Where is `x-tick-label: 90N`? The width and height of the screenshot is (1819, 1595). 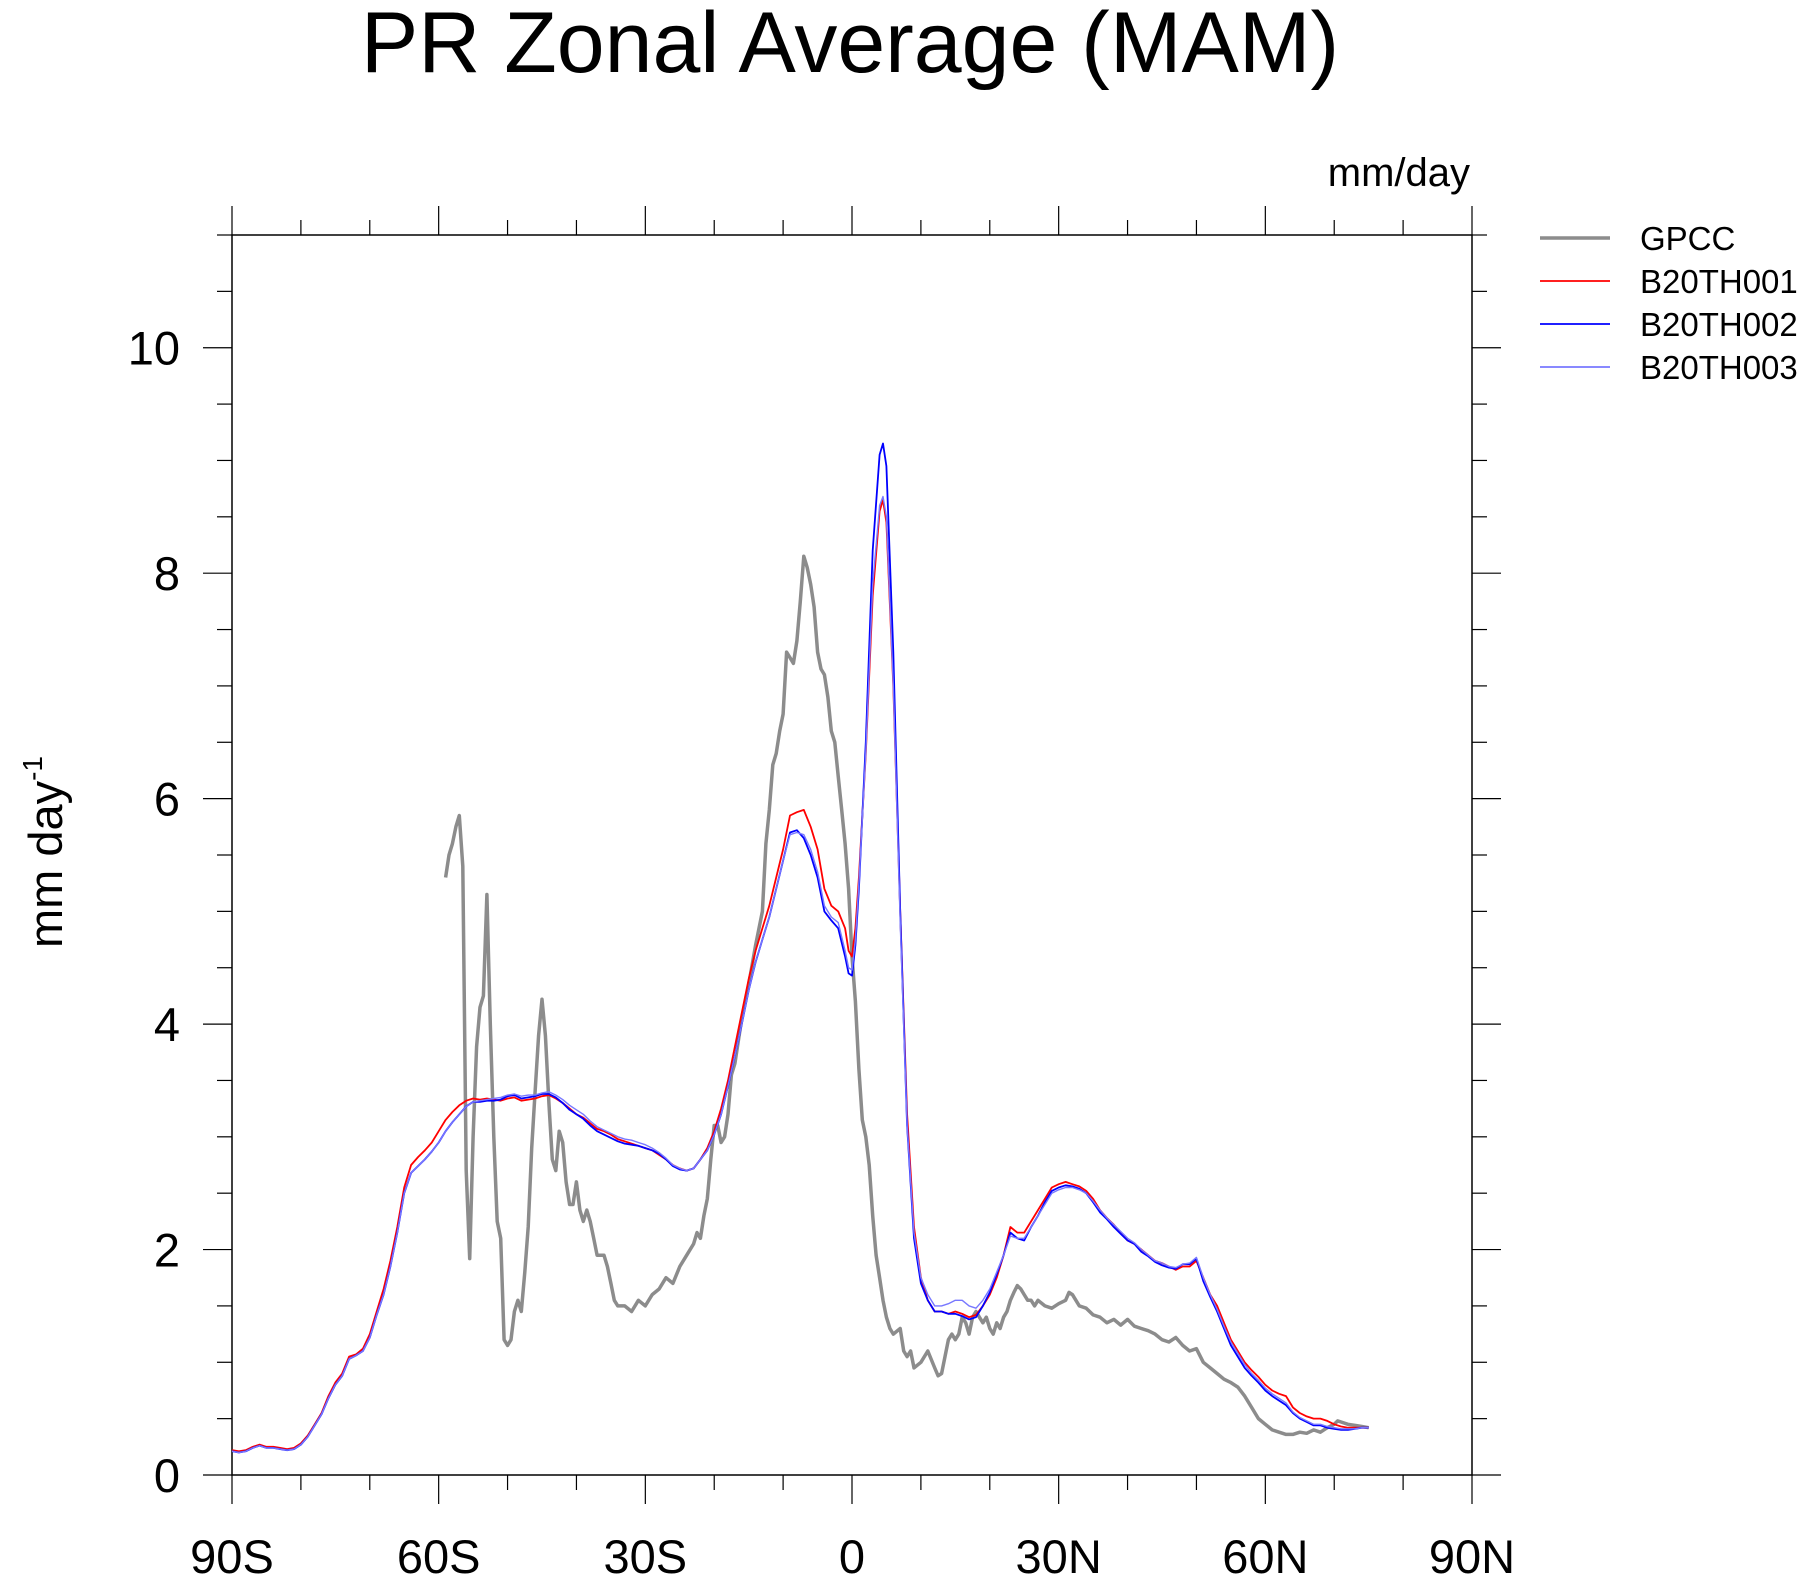 x-tick-label: 90N is located at coordinates (1472, 1556).